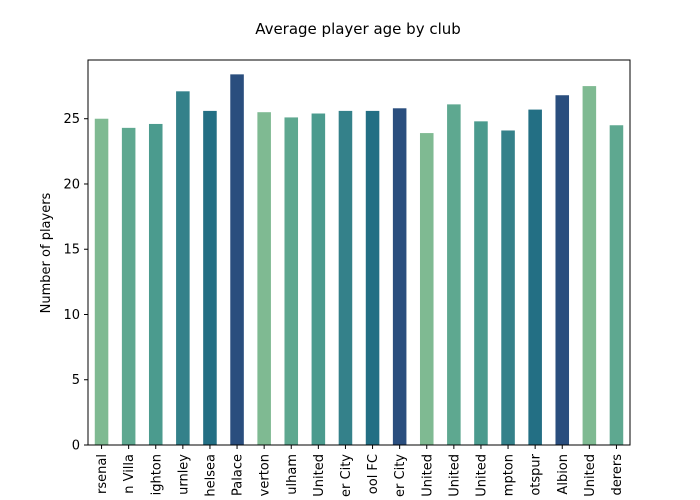  I want to click on y-tick-label: 20, so click(71, 184).